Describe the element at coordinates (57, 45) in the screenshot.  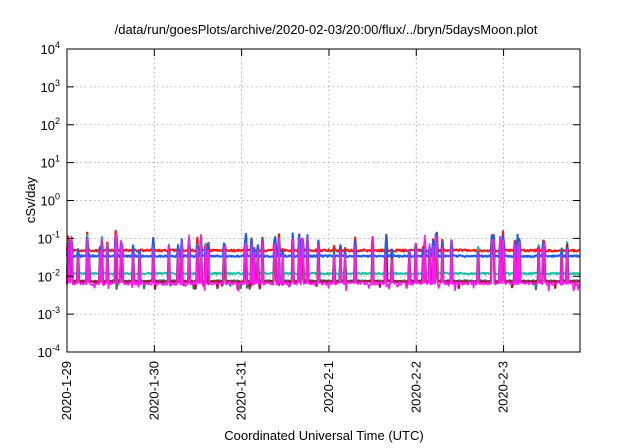
I see `y-tick-exponent: 4` at that location.